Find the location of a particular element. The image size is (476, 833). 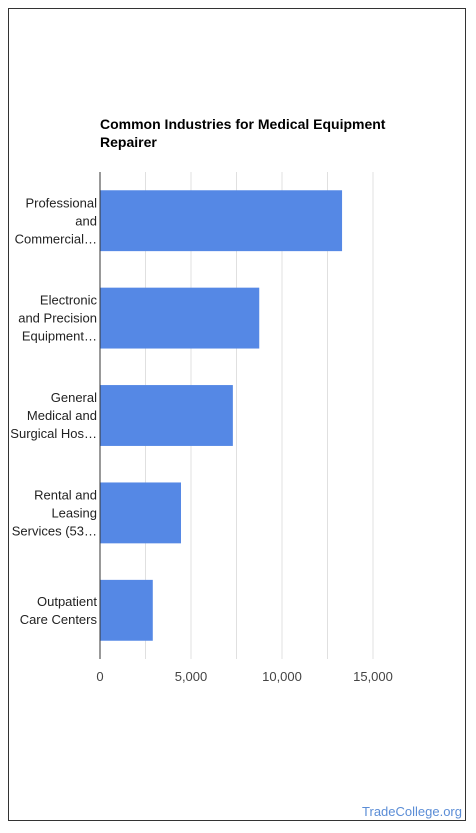

source-credit-link: TradeCollege.org is located at coordinates (412, 811).